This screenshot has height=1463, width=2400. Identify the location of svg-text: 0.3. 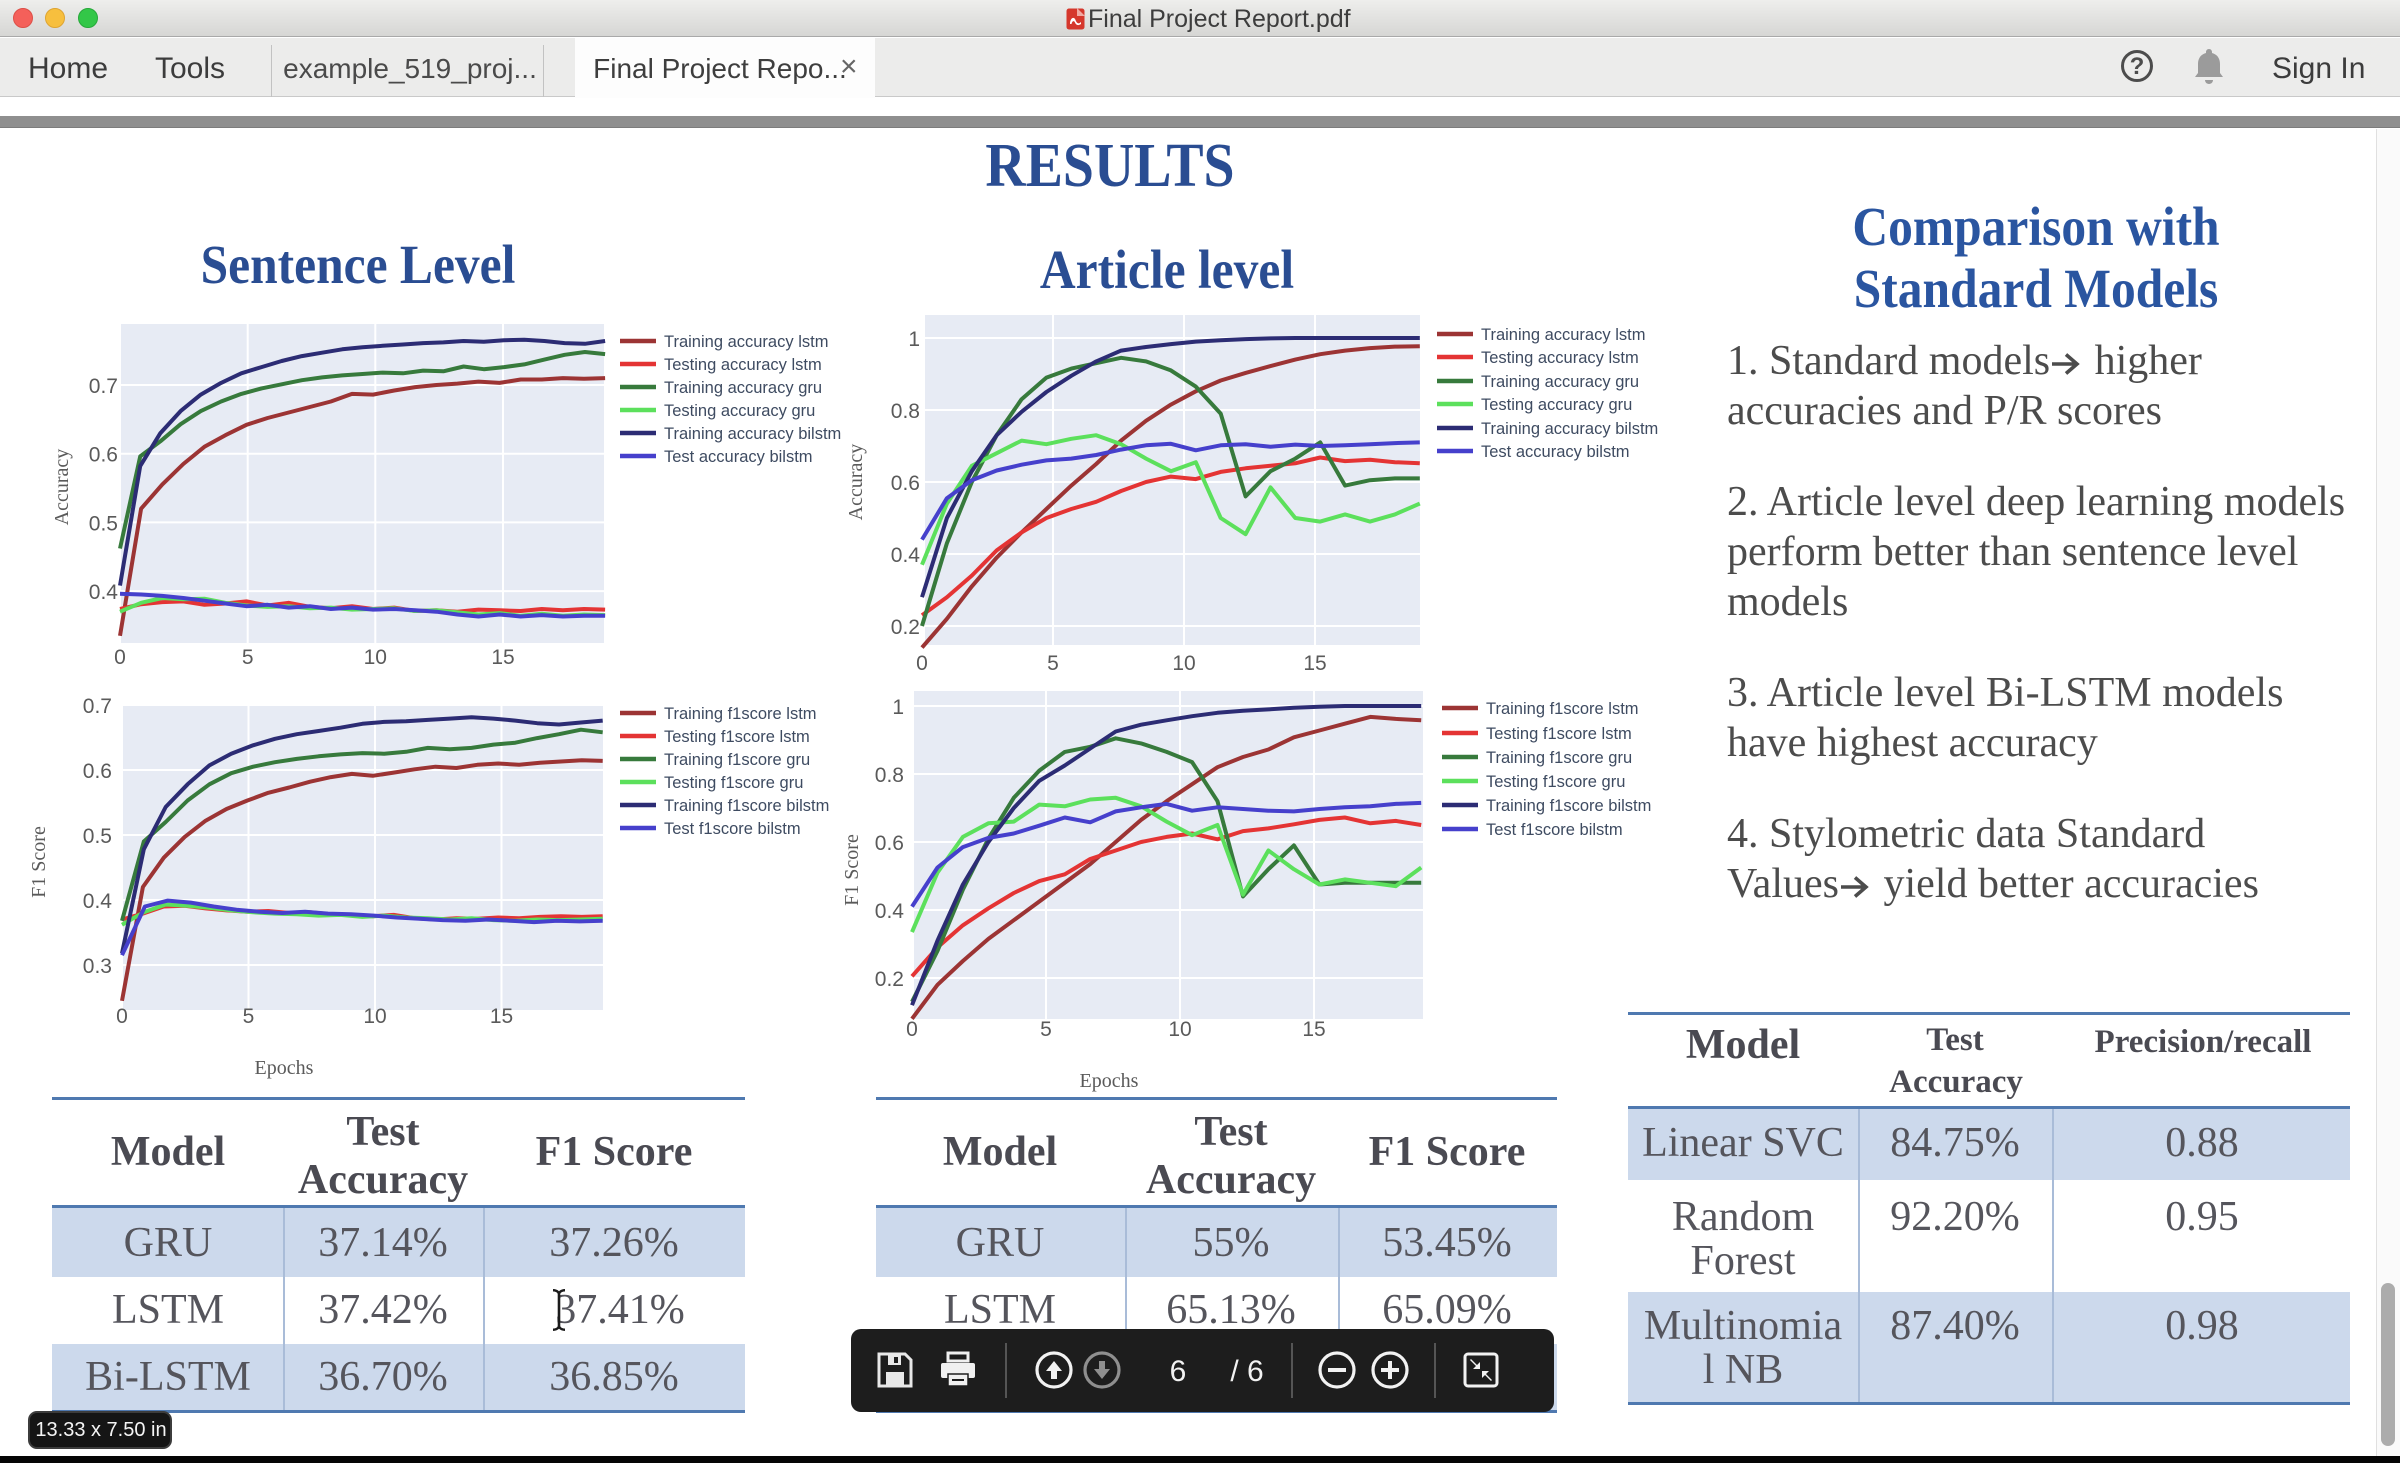
(97, 966).